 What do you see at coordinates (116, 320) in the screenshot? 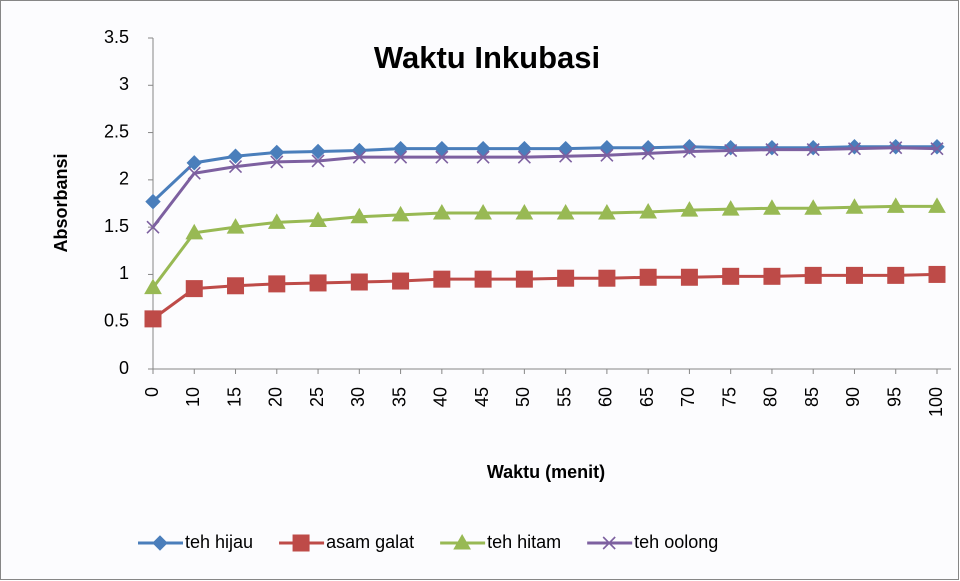
I see `y-tick-label: 0.5` at bounding box center [116, 320].